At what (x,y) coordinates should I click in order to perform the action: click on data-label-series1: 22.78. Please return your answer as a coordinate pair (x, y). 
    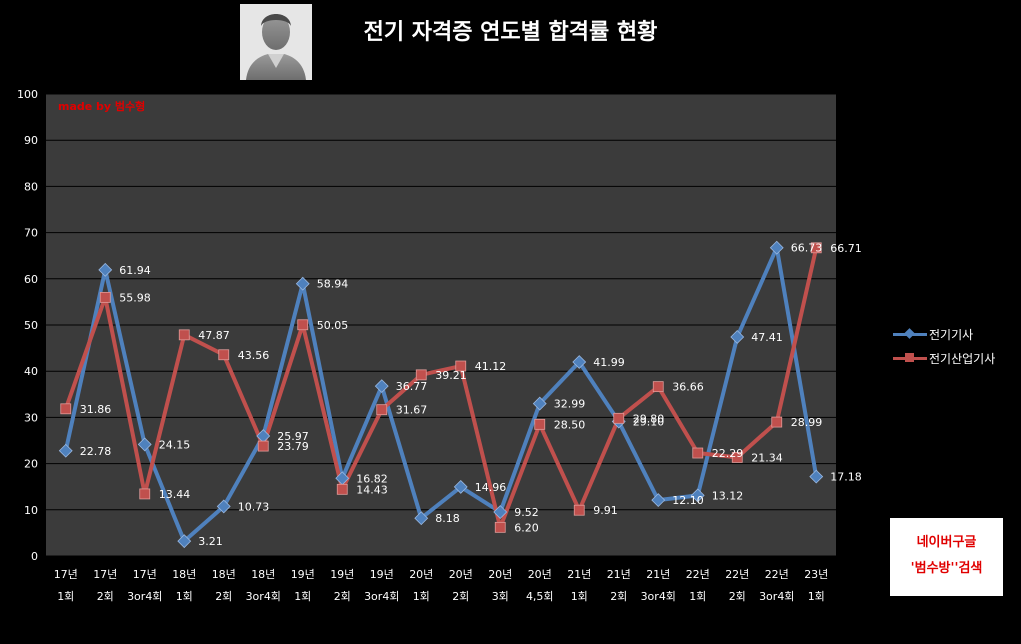
    Looking at the image, I should click on (96, 451).